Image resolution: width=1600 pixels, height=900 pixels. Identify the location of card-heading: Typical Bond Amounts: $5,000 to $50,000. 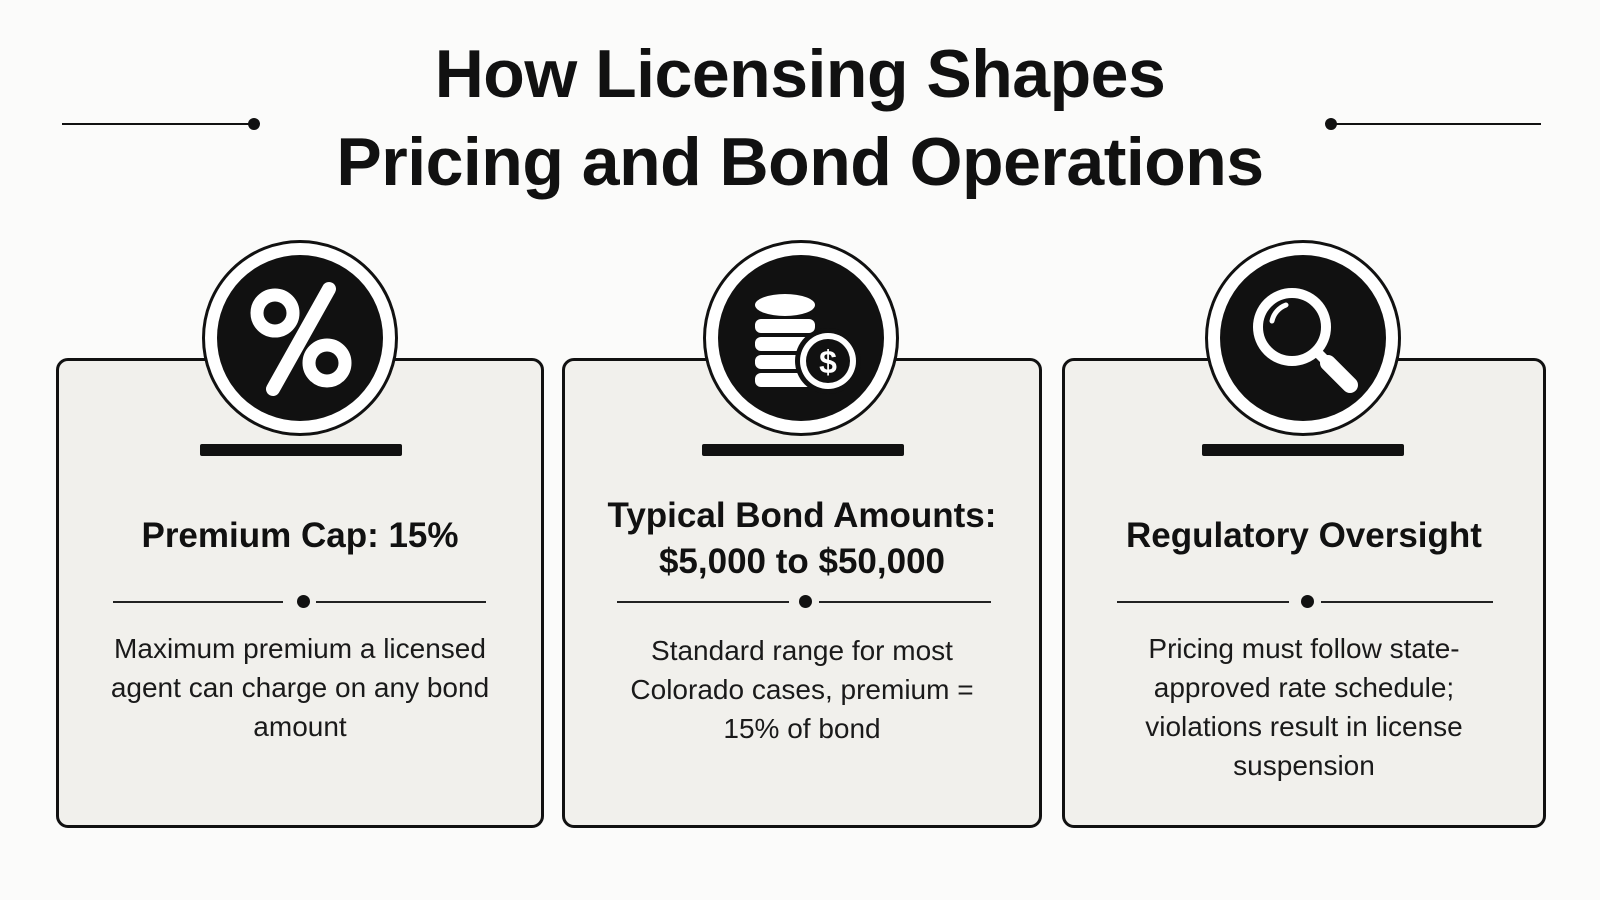
(802, 539).